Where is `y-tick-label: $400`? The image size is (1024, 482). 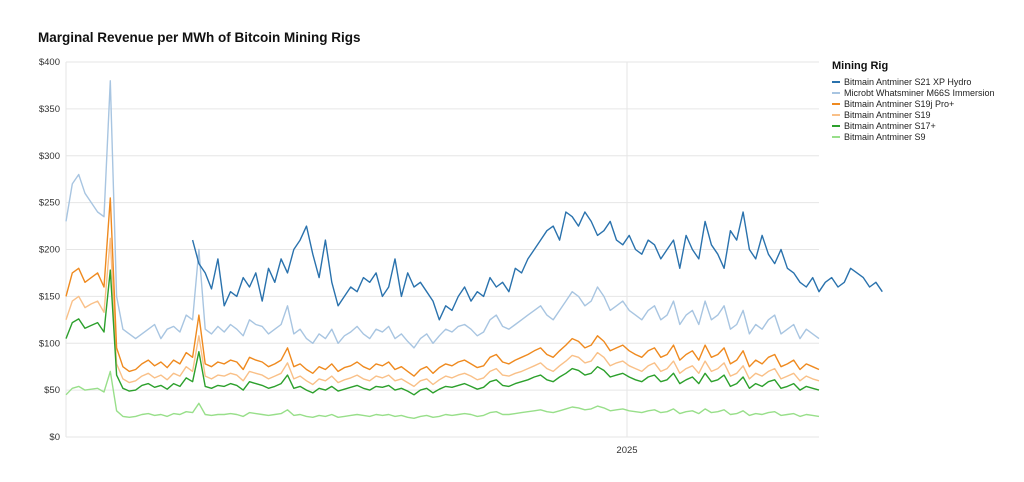 y-tick-label: $400 is located at coordinates (49, 62).